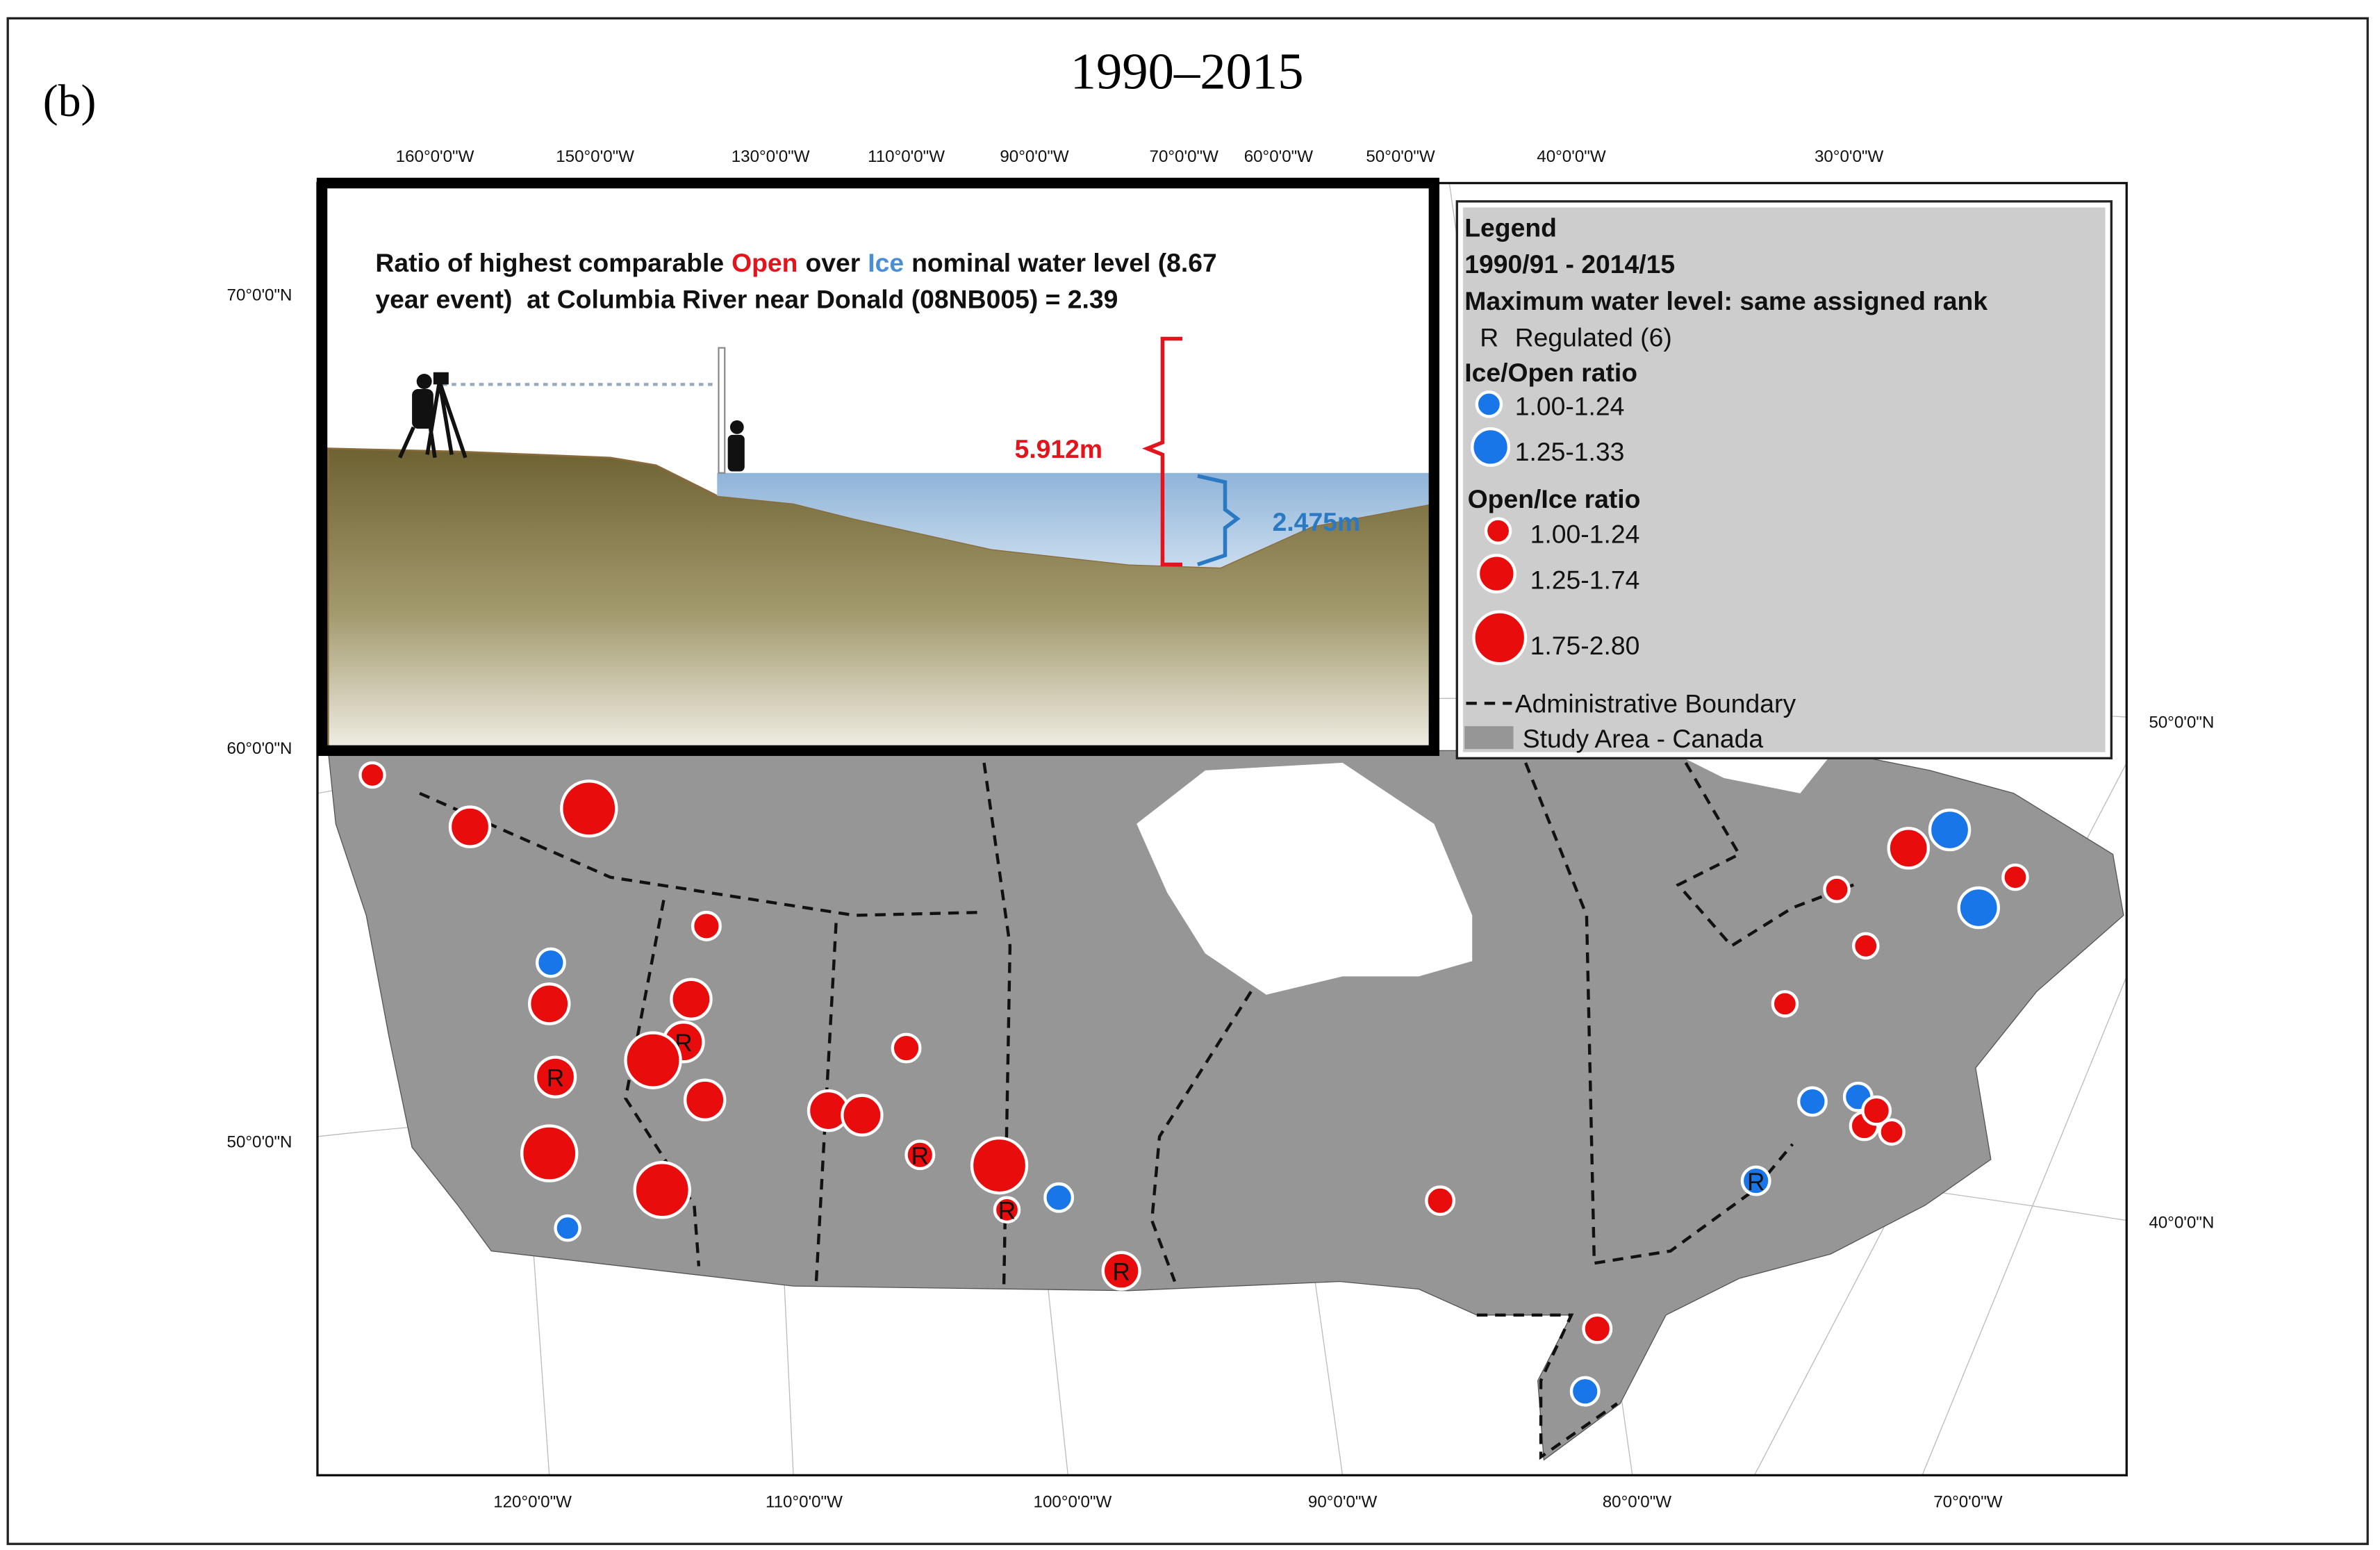 The height and width of the screenshot is (1550, 2380). I want to click on graticule-label: 90°0'0"W, so click(1034, 157).